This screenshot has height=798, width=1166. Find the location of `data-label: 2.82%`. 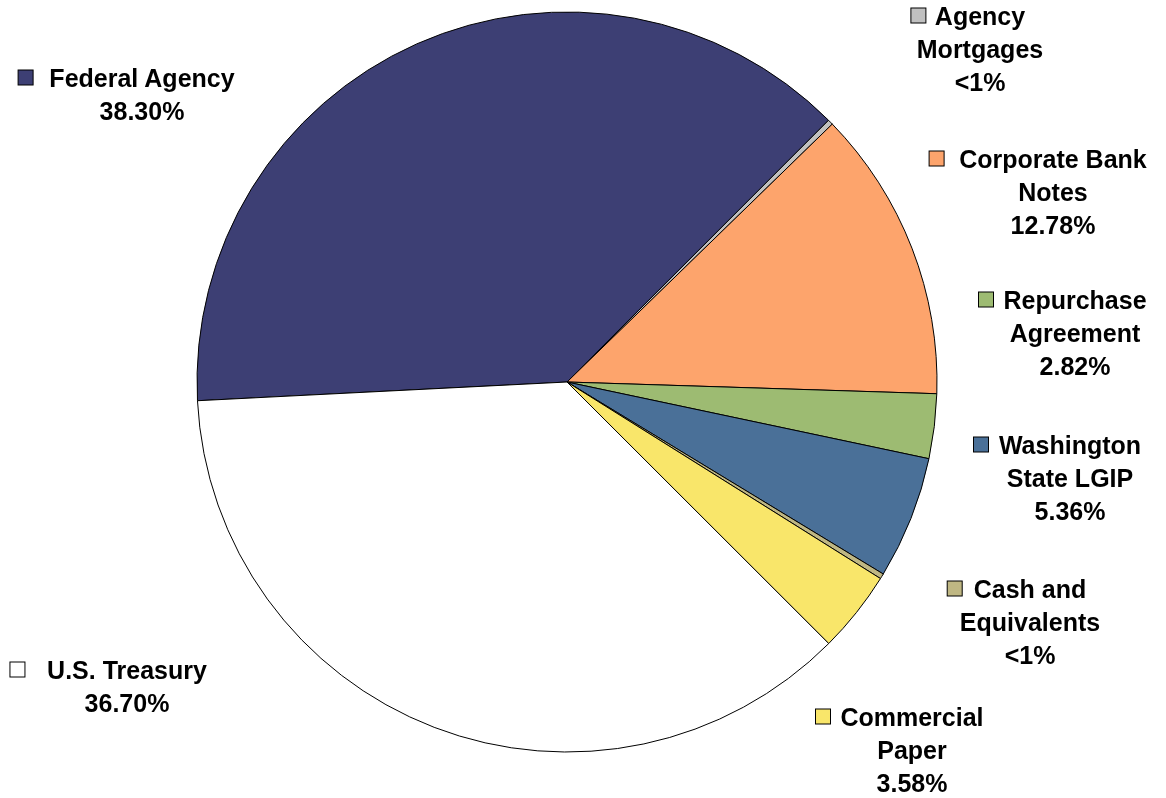

data-label: 2.82% is located at coordinates (1075, 366).